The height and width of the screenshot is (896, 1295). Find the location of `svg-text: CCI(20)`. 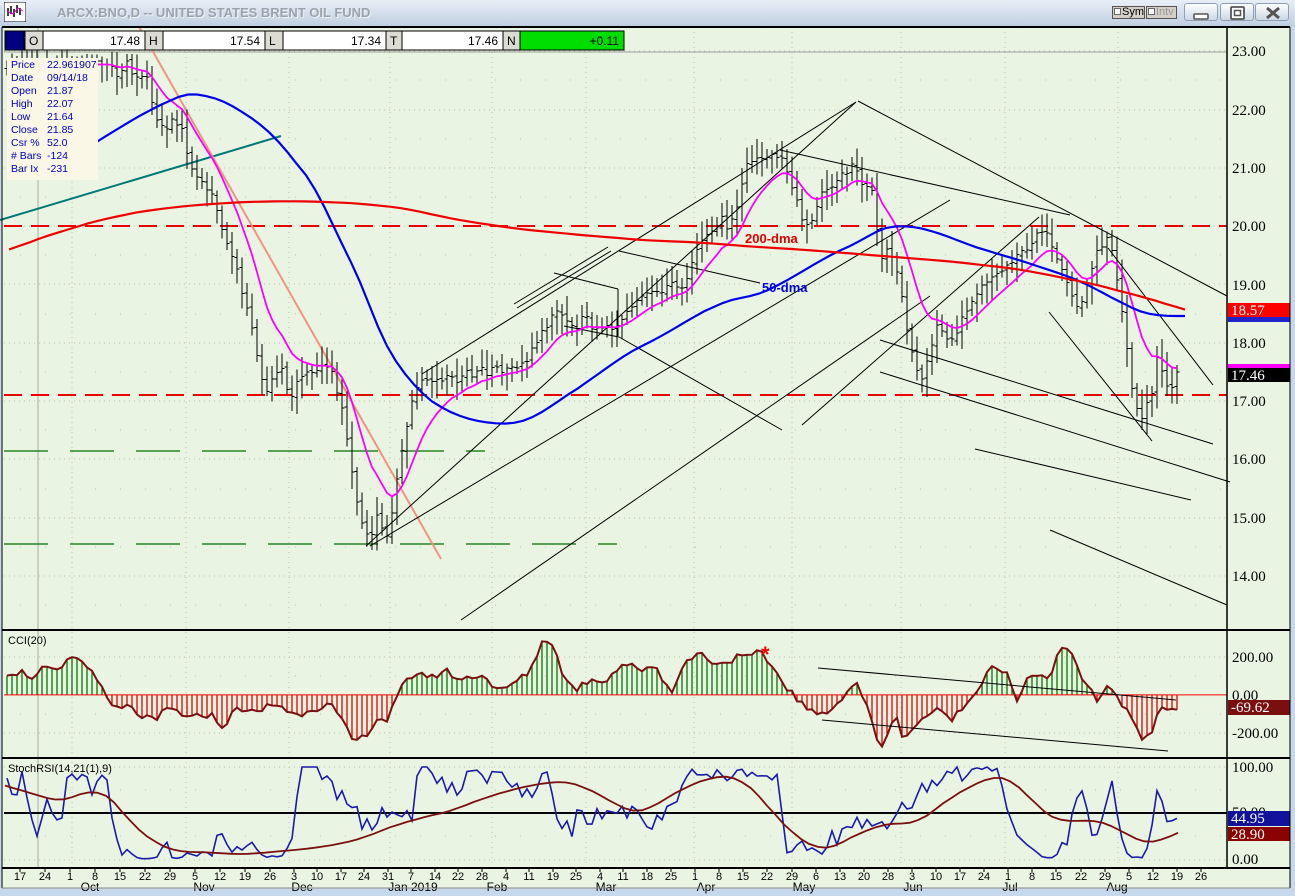

svg-text: CCI(20) is located at coordinates (27, 641).